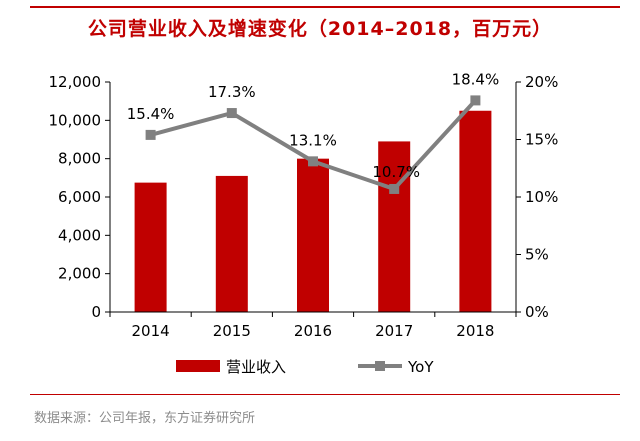  I want to click on yoy-data-label: 15.4%, so click(151, 114).